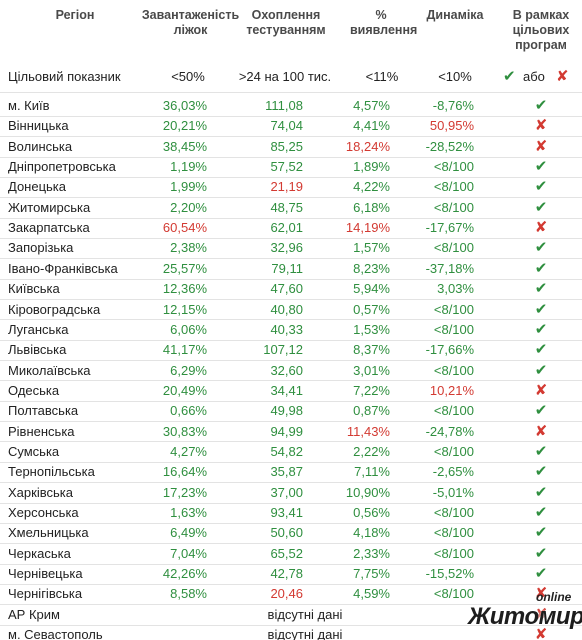 The height and width of the screenshot is (640, 582). What do you see at coordinates (45, 594) in the screenshot?
I see `region-name: Чернігівська` at bounding box center [45, 594].